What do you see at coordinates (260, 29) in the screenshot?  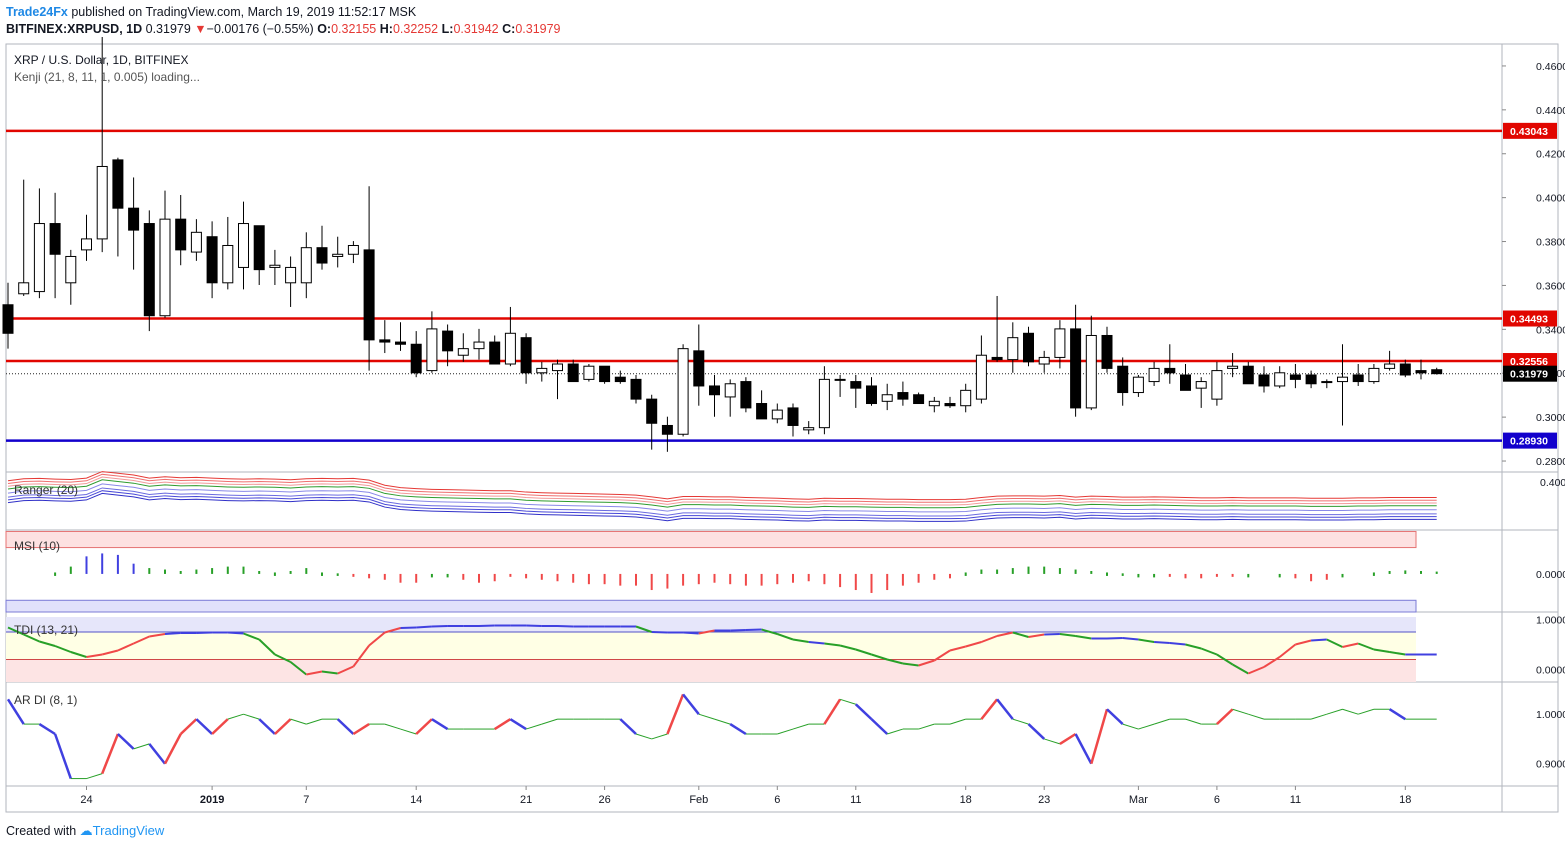 I see `price-change: −0.00176 (−0.55%)` at bounding box center [260, 29].